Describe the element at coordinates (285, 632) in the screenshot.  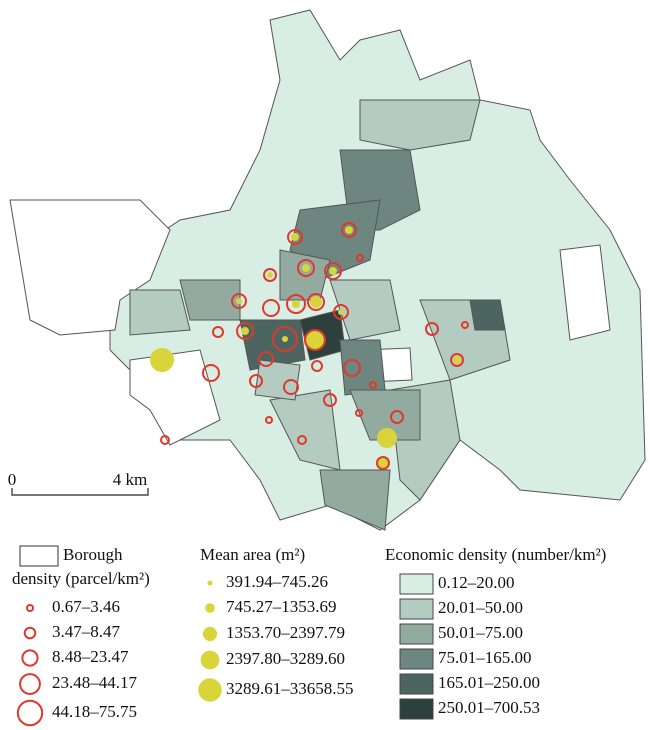
I see `legend-label: 1353.70–2397.79` at that location.